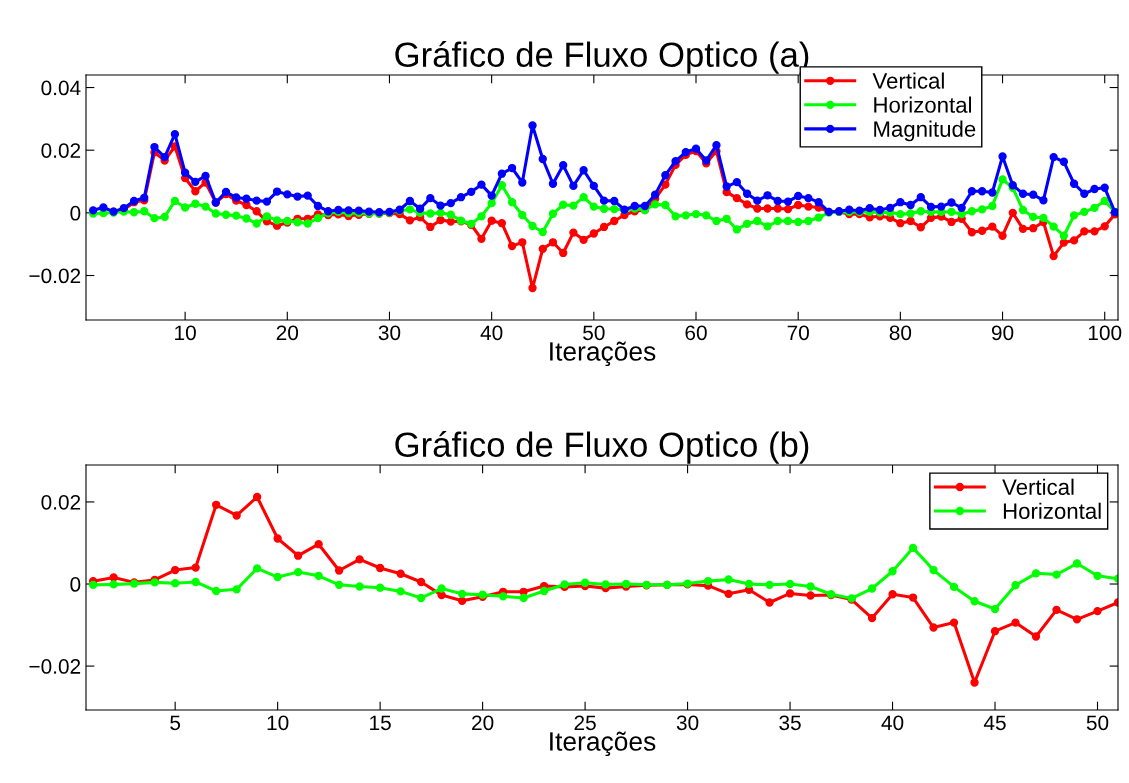 Image resolution: width=1129 pixels, height=783 pixels. What do you see at coordinates (380, 723) in the screenshot?
I see `x-tick-label: 15` at bounding box center [380, 723].